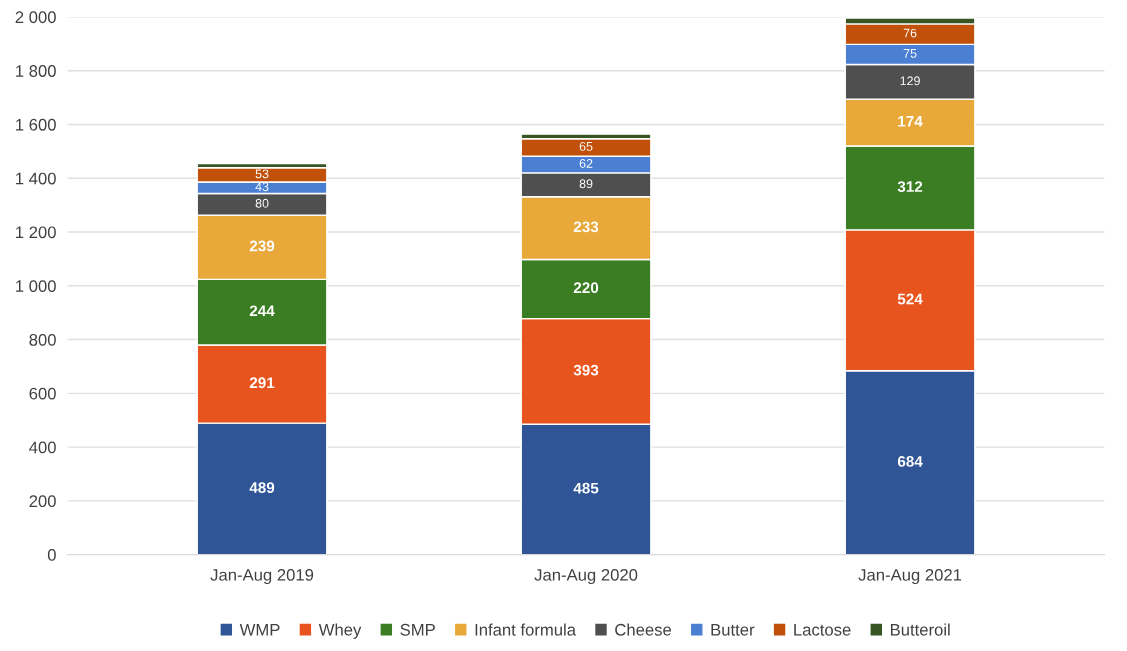 The height and width of the screenshot is (651, 1127). I want to click on y-tick-label: 800, so click(42, 339).